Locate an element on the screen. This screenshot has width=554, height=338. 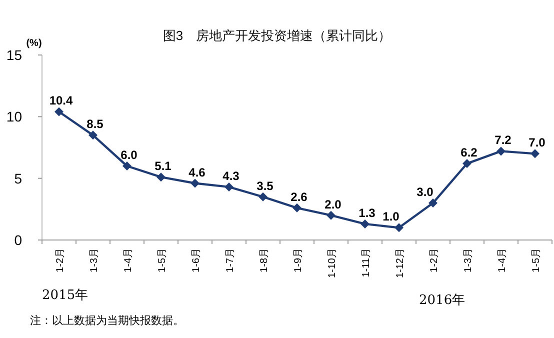
data-label: 8.5 is located at coordinates (95, 124).